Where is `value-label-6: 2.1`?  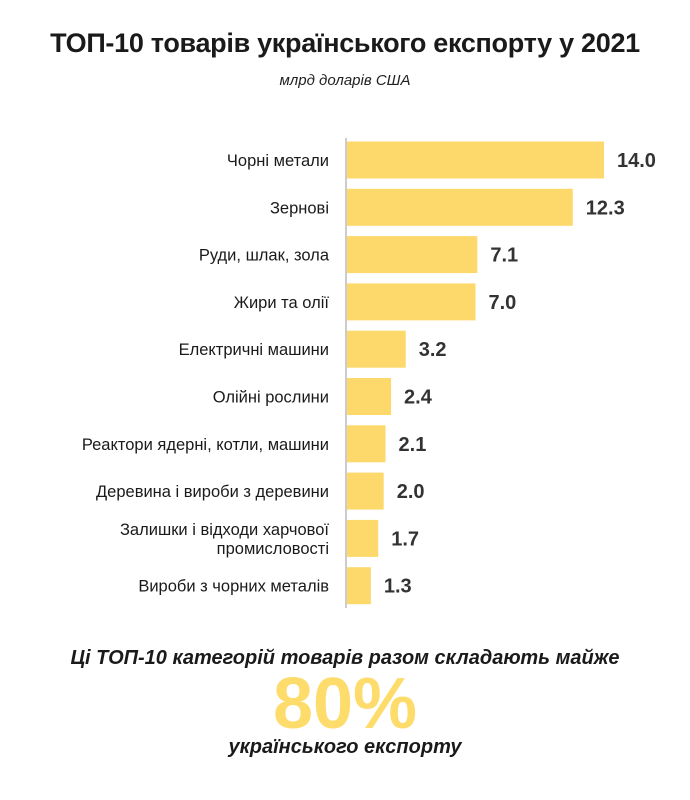
value-label-6: 2.1 is located at coordinates (413, 445).